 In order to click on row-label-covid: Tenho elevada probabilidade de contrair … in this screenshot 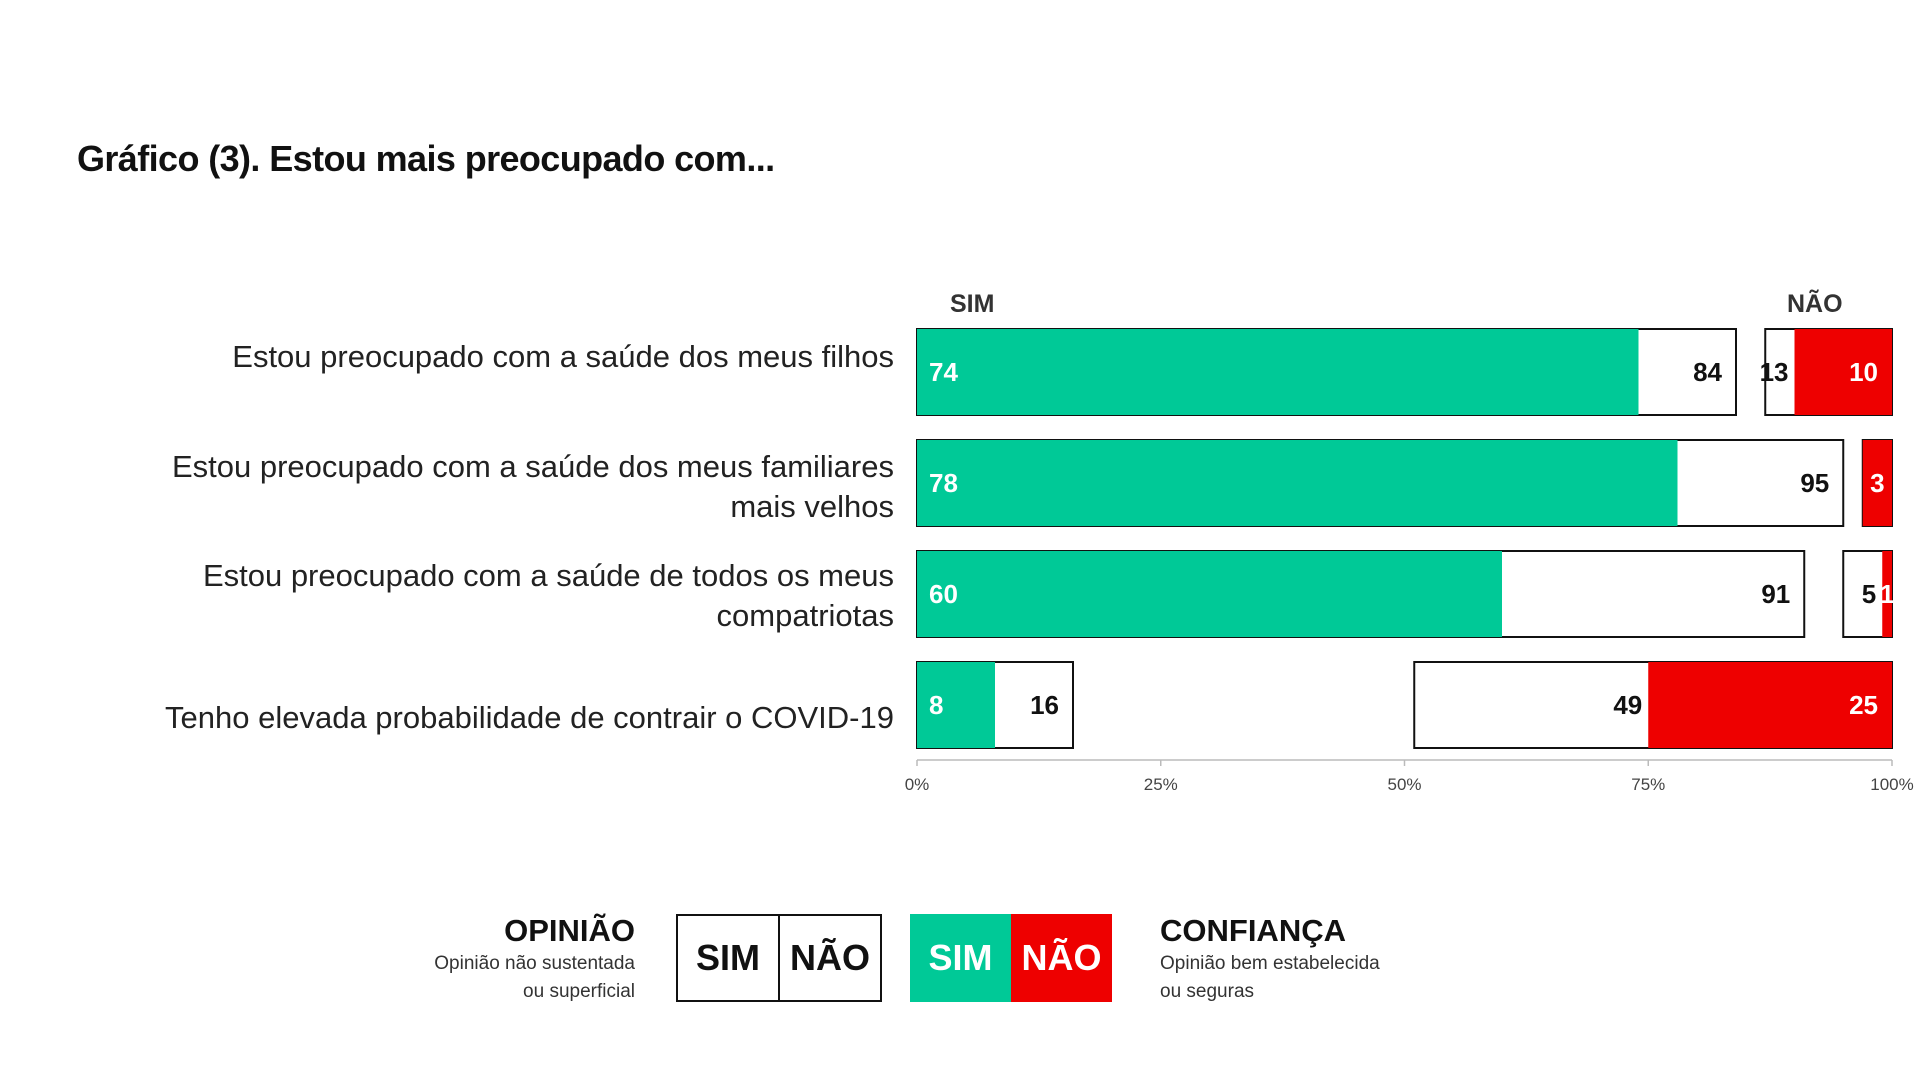, I will do `click(529, 718)`.